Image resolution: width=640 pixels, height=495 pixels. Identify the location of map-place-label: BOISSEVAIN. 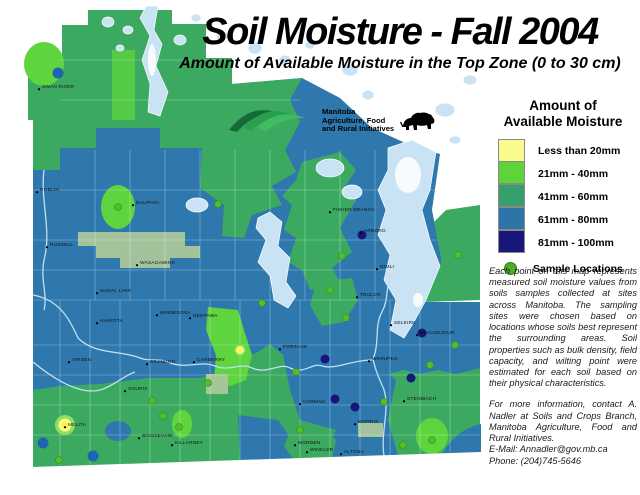
(157, 436).